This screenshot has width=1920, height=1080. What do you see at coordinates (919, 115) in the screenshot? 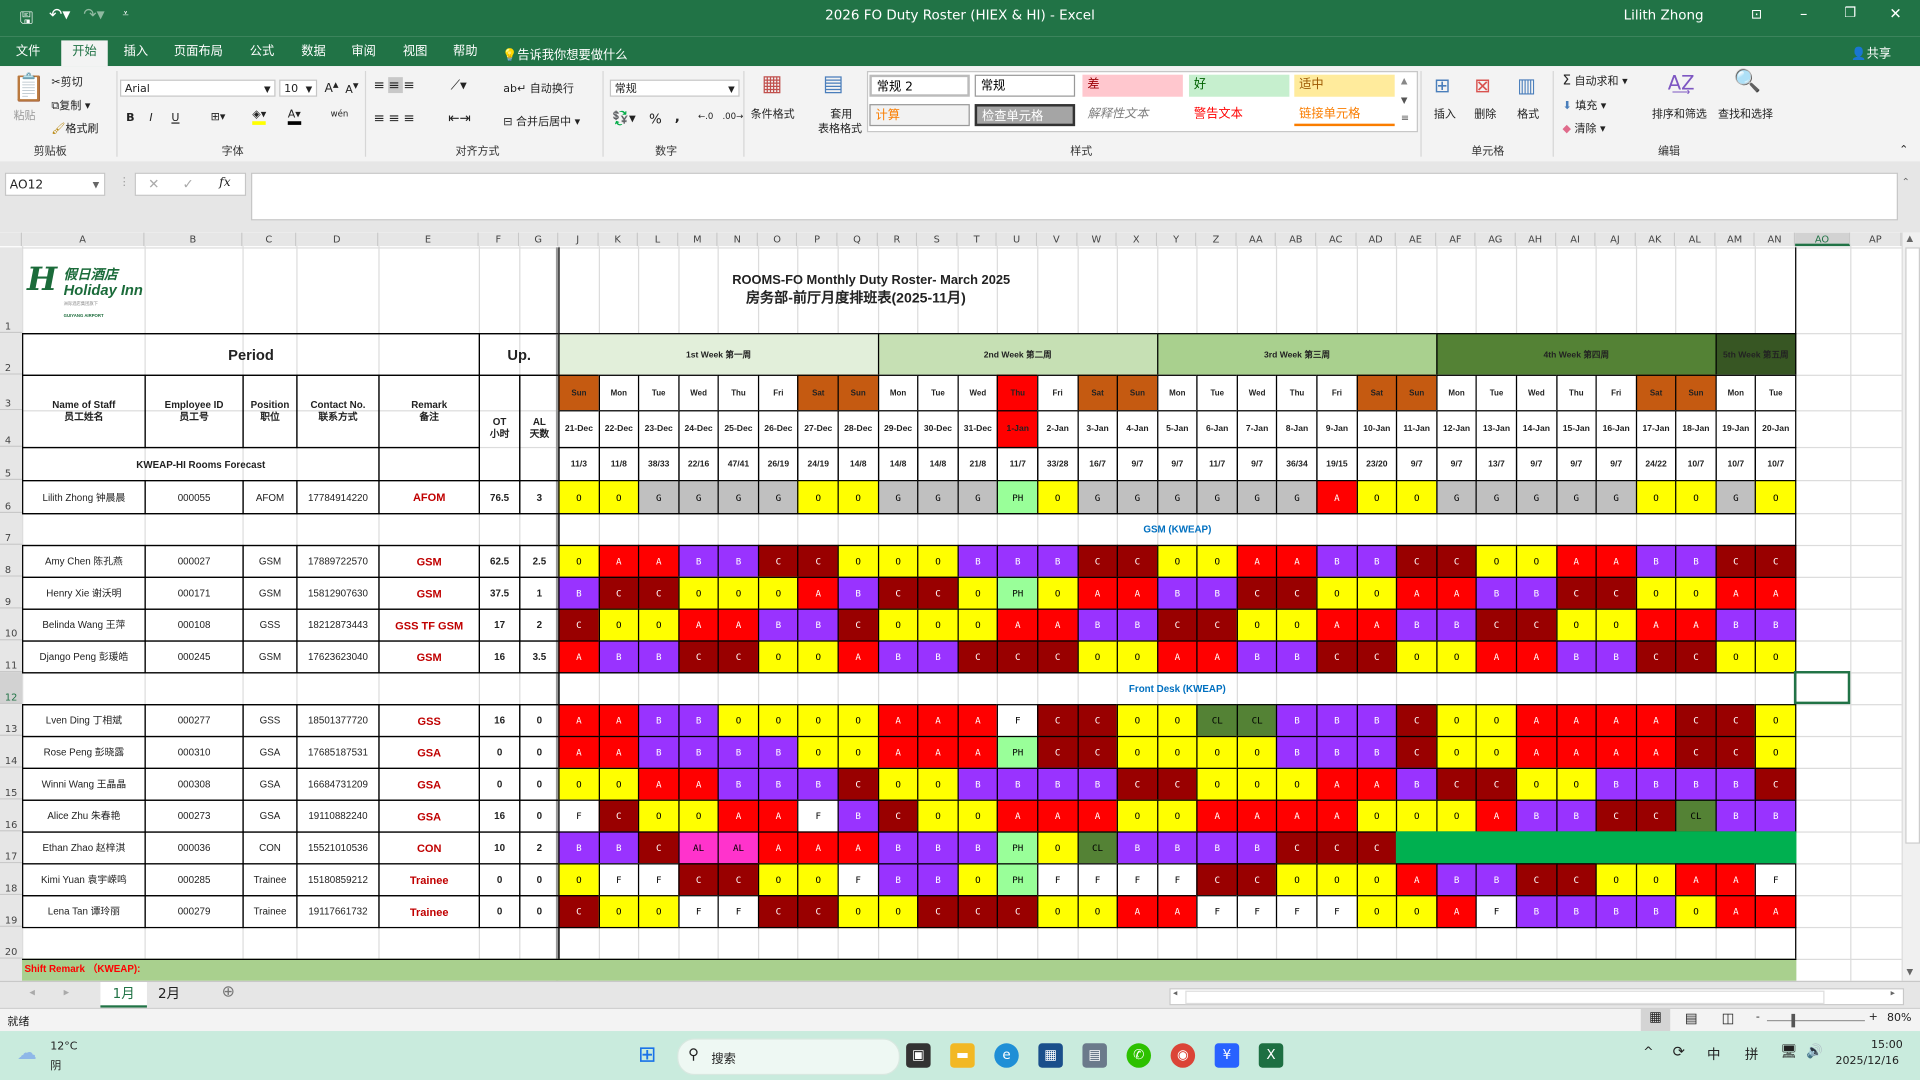
I see `cell-style-5: 计算` at bounding box center [919, 115].